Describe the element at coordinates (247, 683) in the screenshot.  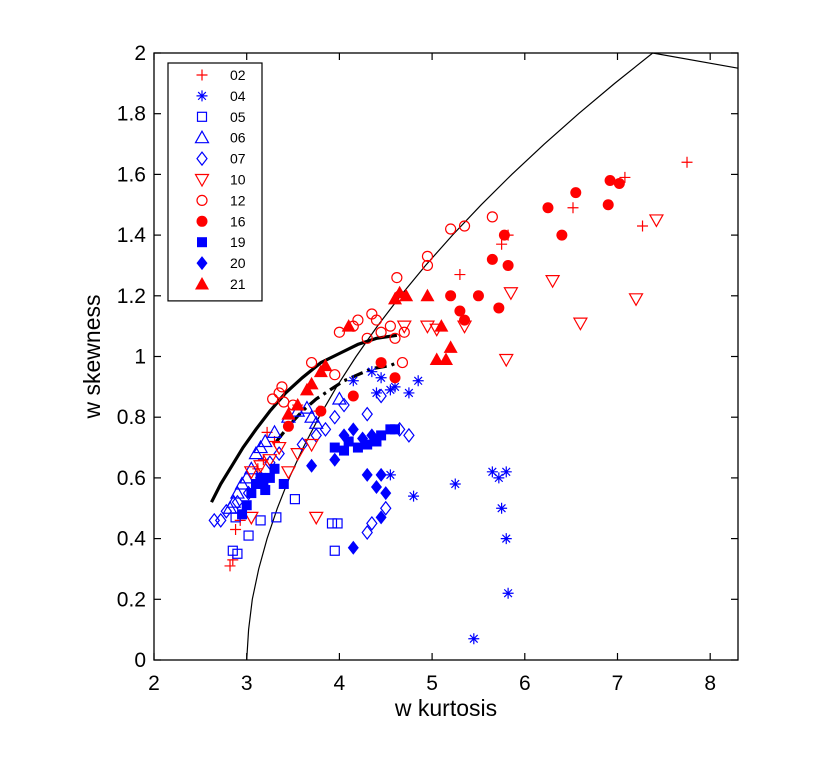
I see `x-tick-label: 3` at that location.